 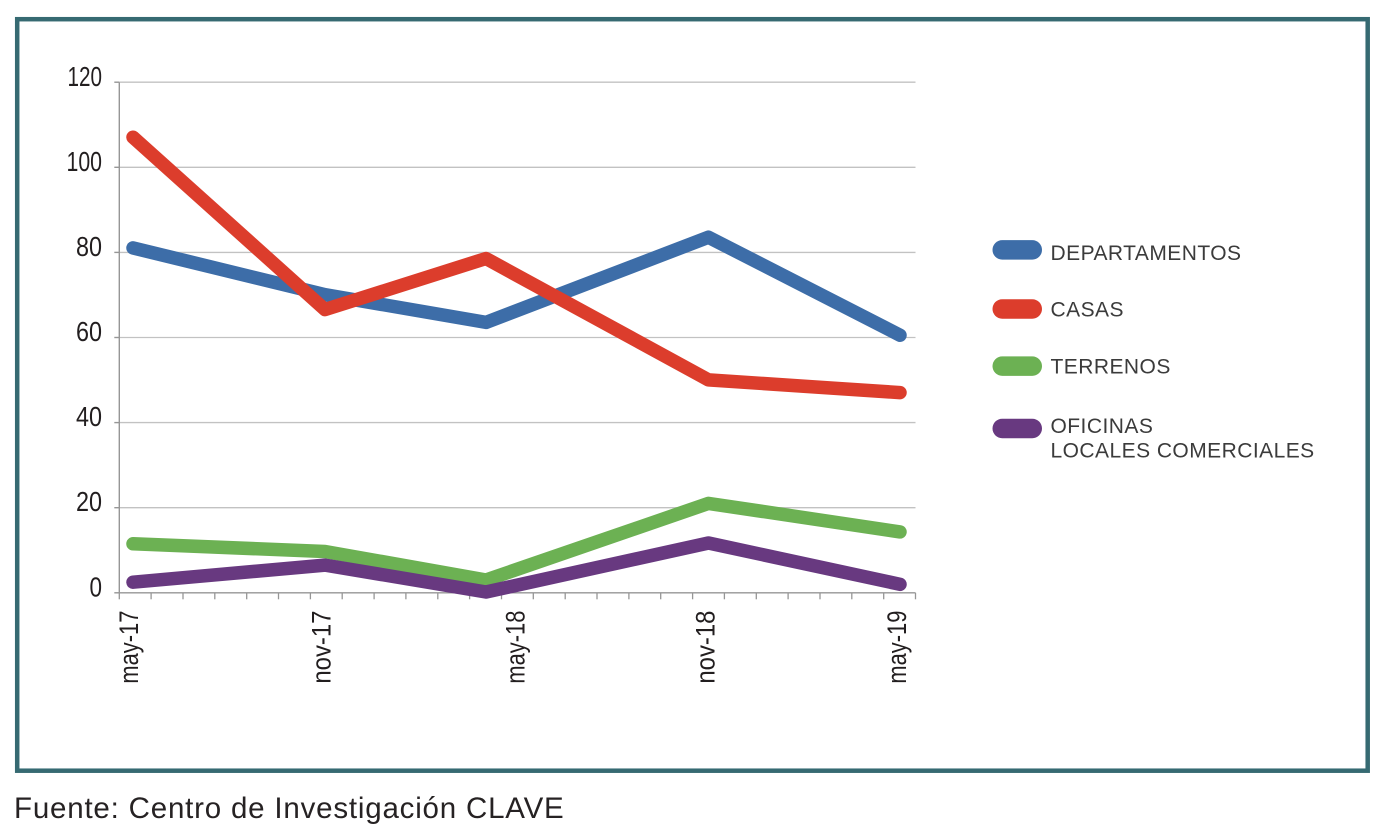 I want to click on svg-text: may-18, so click(x=516, y=647).